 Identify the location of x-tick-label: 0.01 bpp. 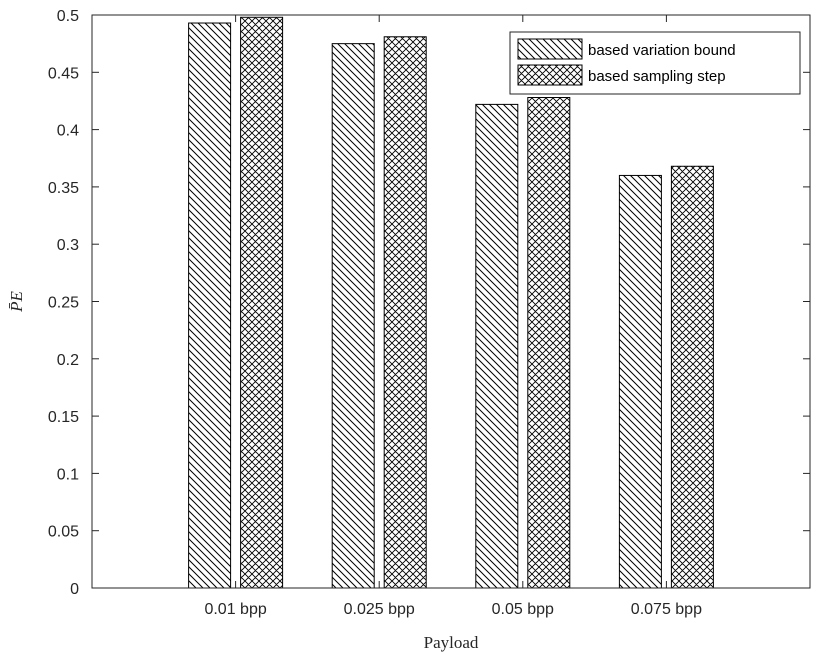
(235, 609).